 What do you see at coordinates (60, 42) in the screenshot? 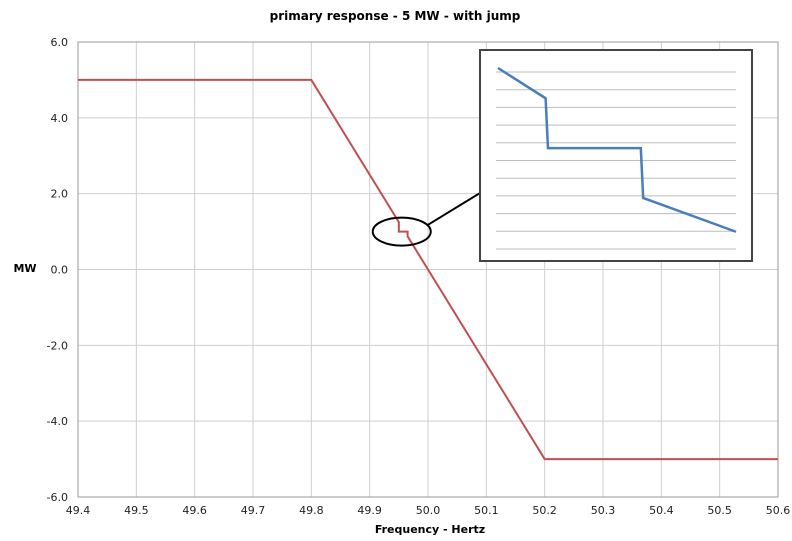
I see `y-tick-label: 6.0` at bounding box center [60, 42].